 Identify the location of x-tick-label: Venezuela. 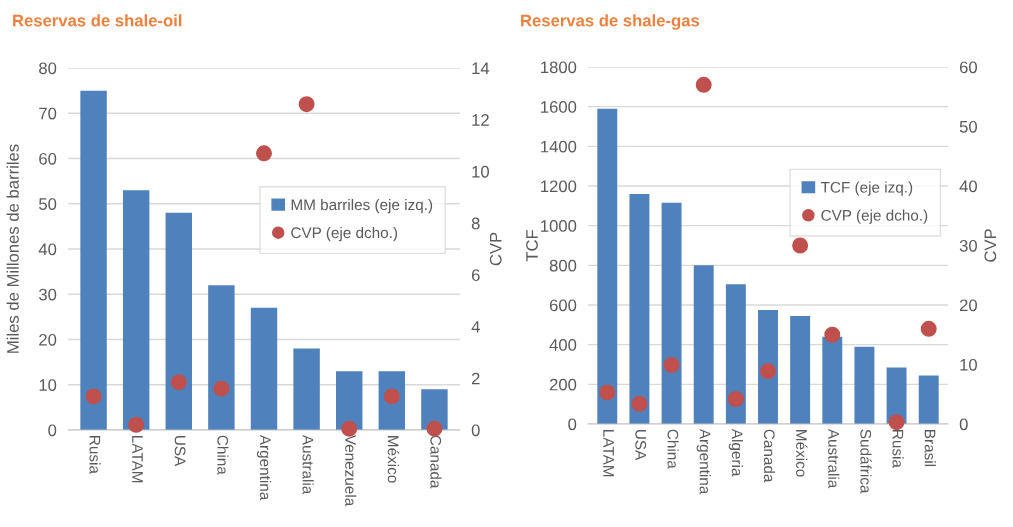
(351, 470).